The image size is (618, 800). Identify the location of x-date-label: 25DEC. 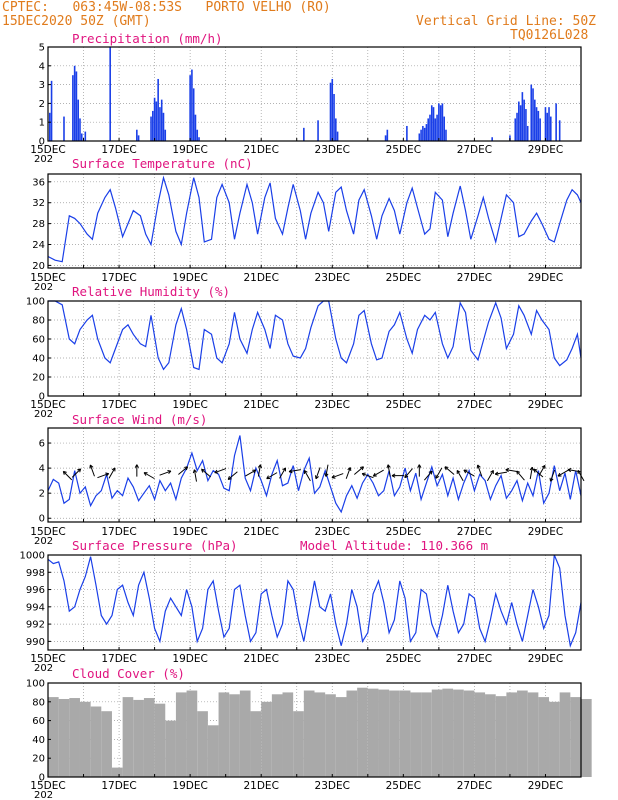
(403, 150).